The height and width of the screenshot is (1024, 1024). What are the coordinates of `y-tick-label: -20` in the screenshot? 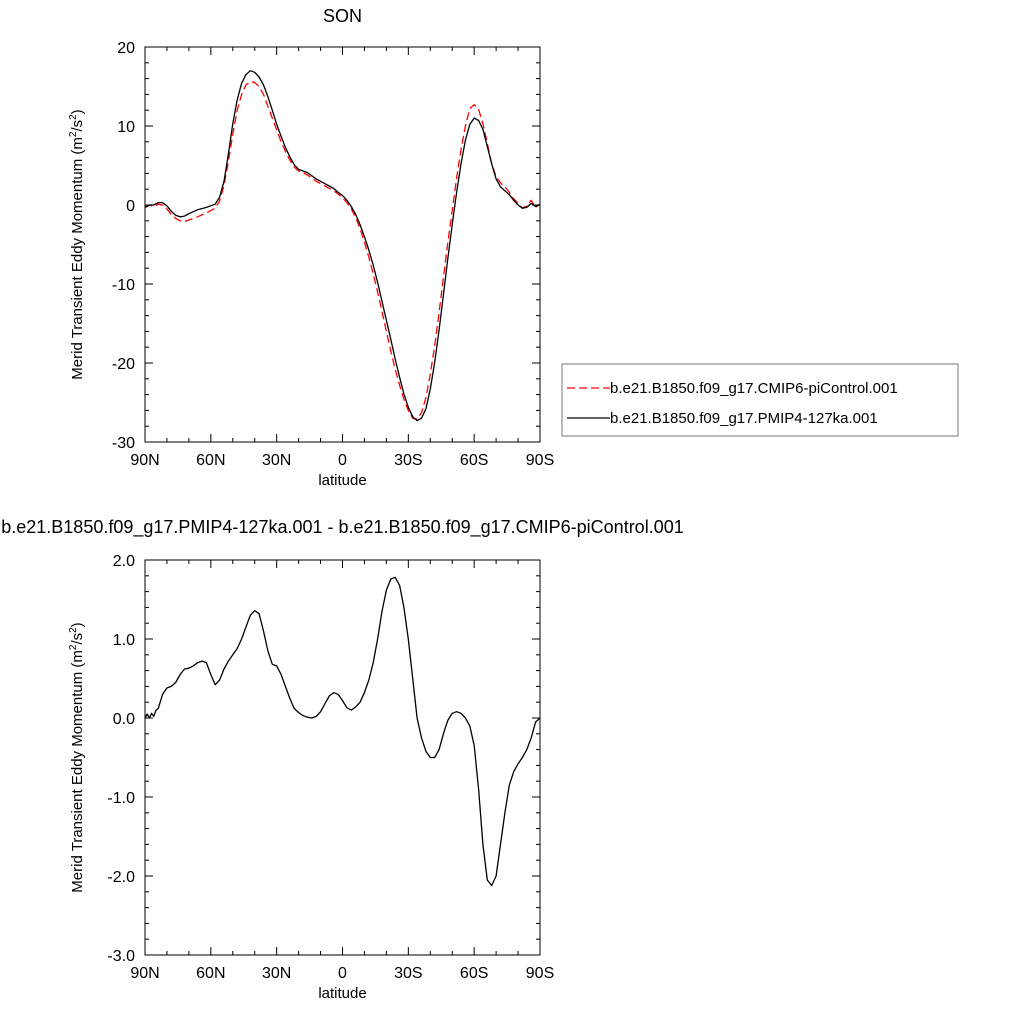 It's located at (123, 364).